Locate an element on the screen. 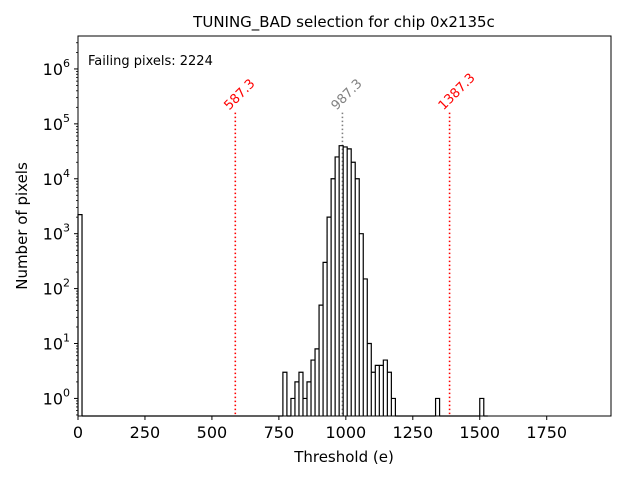 This screenshot has width=640, height=480. x-tick-label-3: 750 is located at coordinates (279, 432).